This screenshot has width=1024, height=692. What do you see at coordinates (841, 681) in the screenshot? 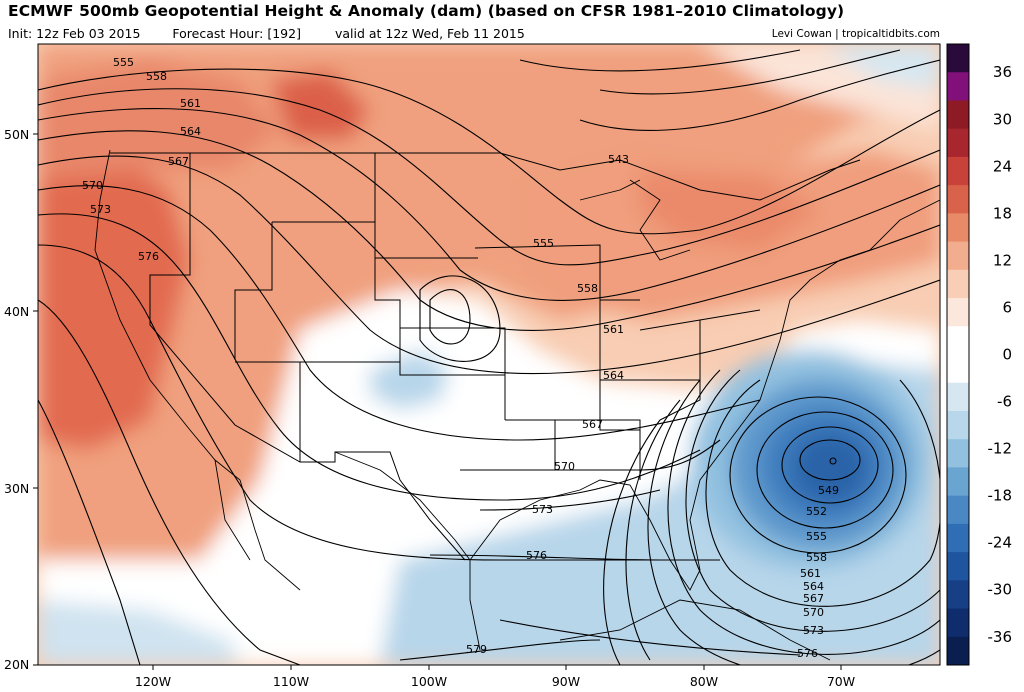
I see `lon-label: 70W` at bounding box center [841, 681].